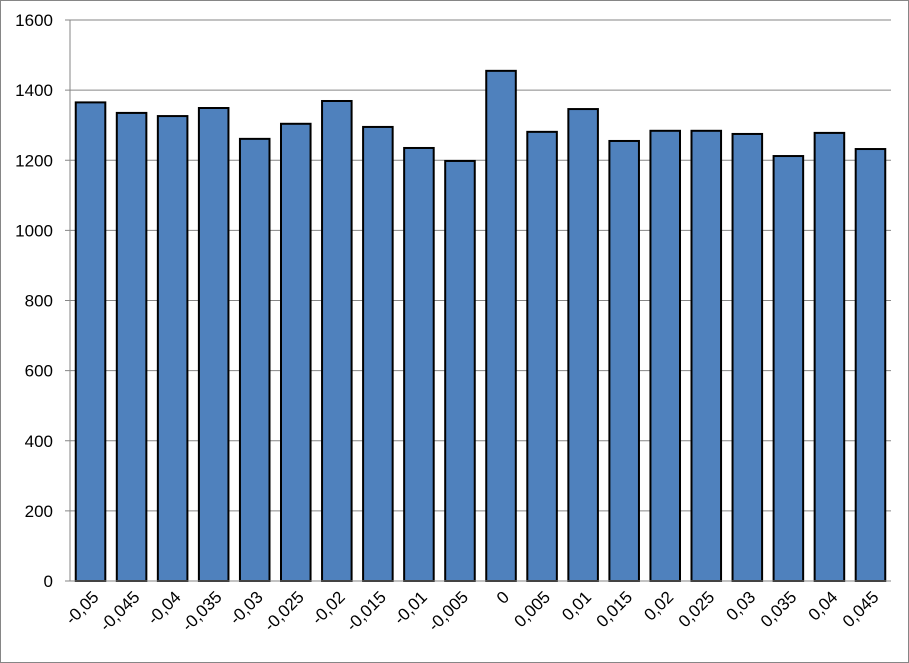 Image resolution: width=909 pixels, height=663 pixels. I want to click on y-tick-label: 1400, so click(34, 90).